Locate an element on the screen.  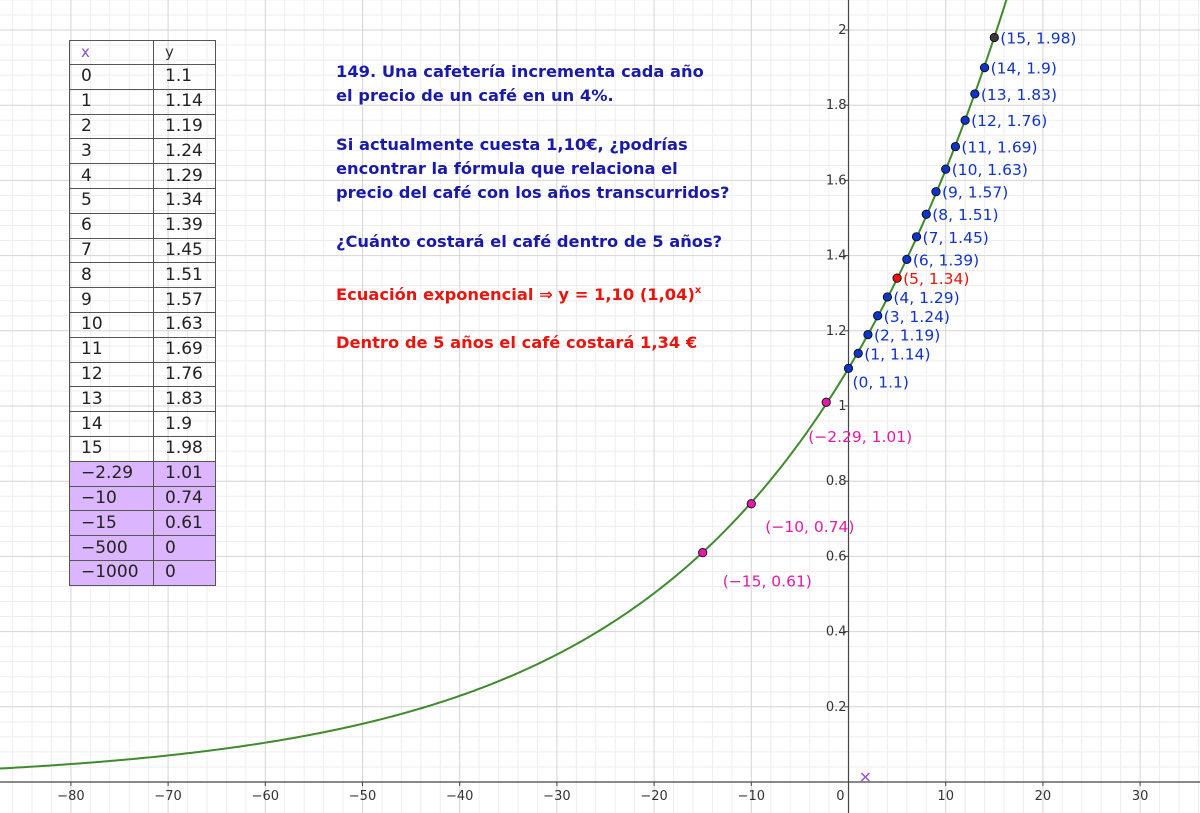
x-cell: 1 is located at coordinates (111, 101).